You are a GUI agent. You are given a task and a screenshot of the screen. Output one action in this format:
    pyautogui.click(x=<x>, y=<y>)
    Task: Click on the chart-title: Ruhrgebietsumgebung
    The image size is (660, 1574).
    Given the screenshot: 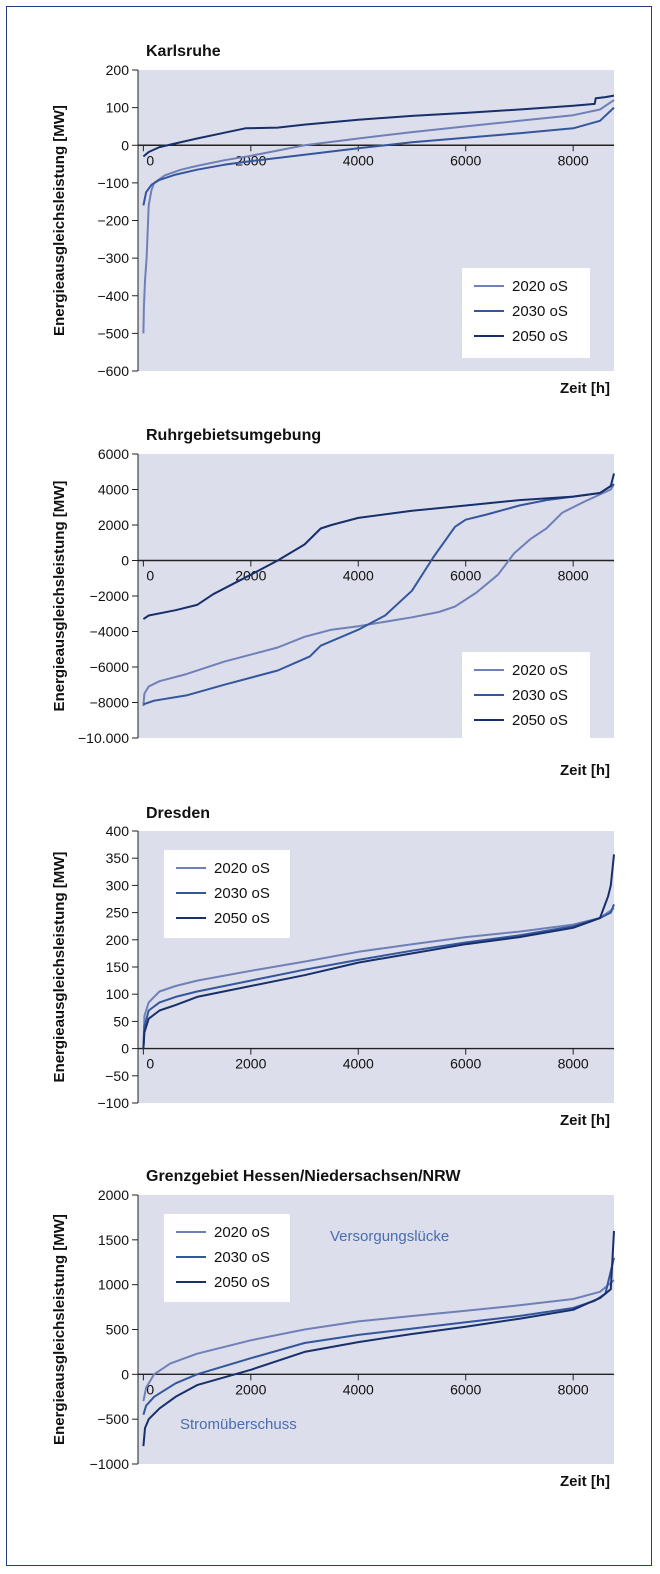 What is the action you would take?
    pyautogui.click(x=233, y=435)
    